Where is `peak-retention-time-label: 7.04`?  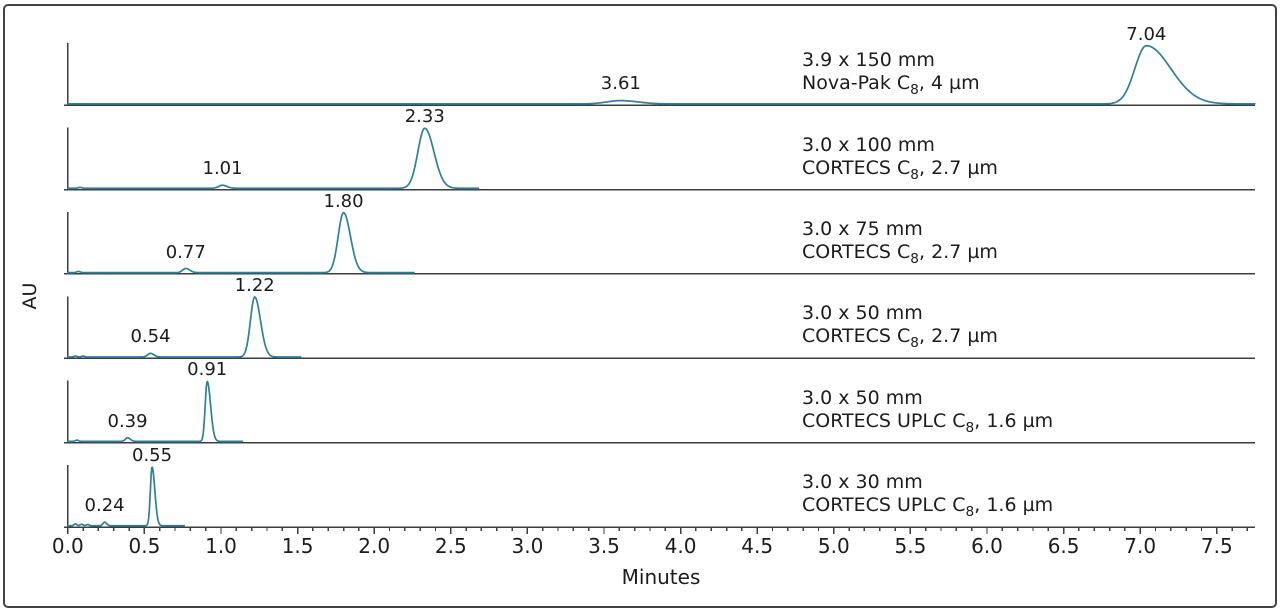 peak-retention-time-label: 7.04 is located at coordinates (1146, 34).